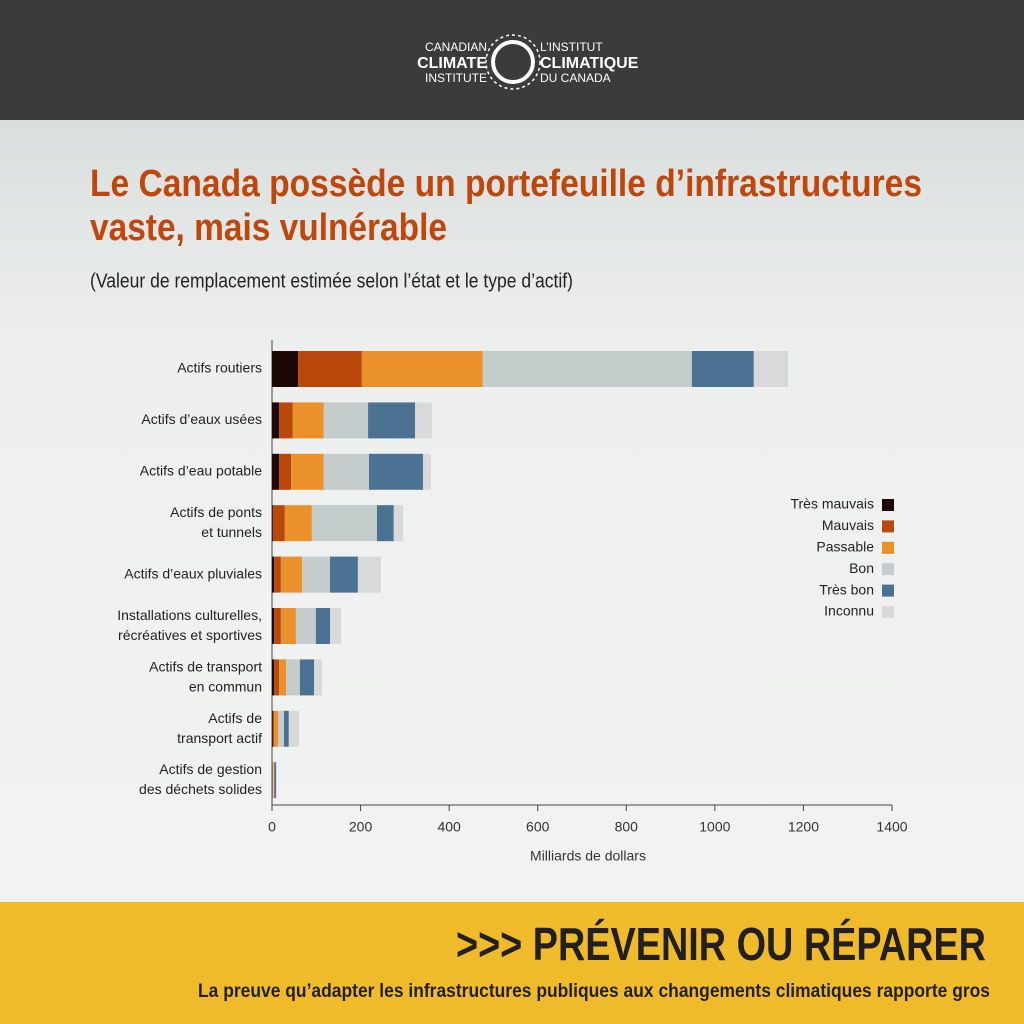 This screenshot has height=1024, width=1024. Describe the element at coordinates (589, 63) in the screenshot. I see `logo-text: CLIMATIQUE` at that location.